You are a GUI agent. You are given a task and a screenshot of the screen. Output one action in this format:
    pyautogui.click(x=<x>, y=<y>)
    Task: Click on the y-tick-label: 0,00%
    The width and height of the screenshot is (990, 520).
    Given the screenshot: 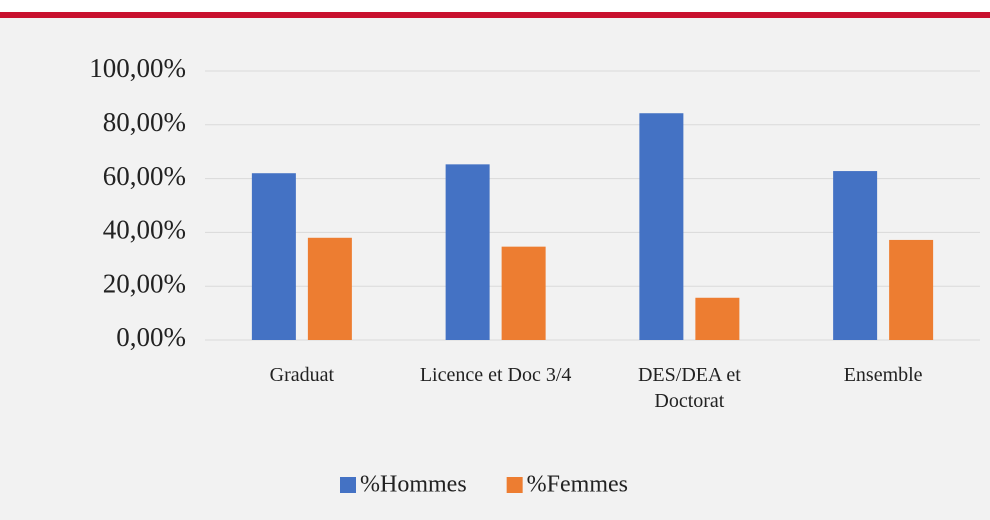 What is the action you would take?
    pyautogui.click(x=151, y=337)
    